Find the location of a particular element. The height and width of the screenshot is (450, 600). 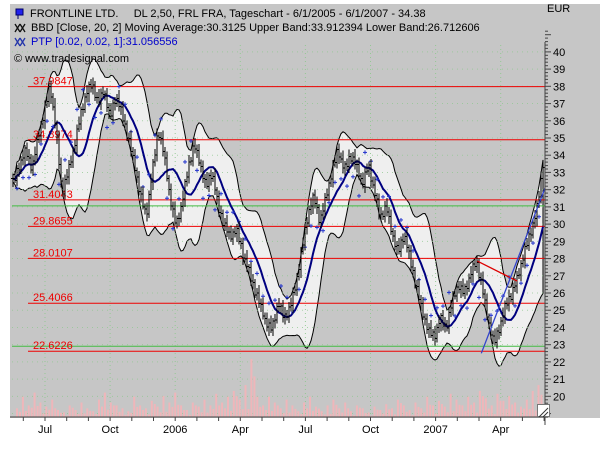

volume-bars is located at coordinates (279, 388).